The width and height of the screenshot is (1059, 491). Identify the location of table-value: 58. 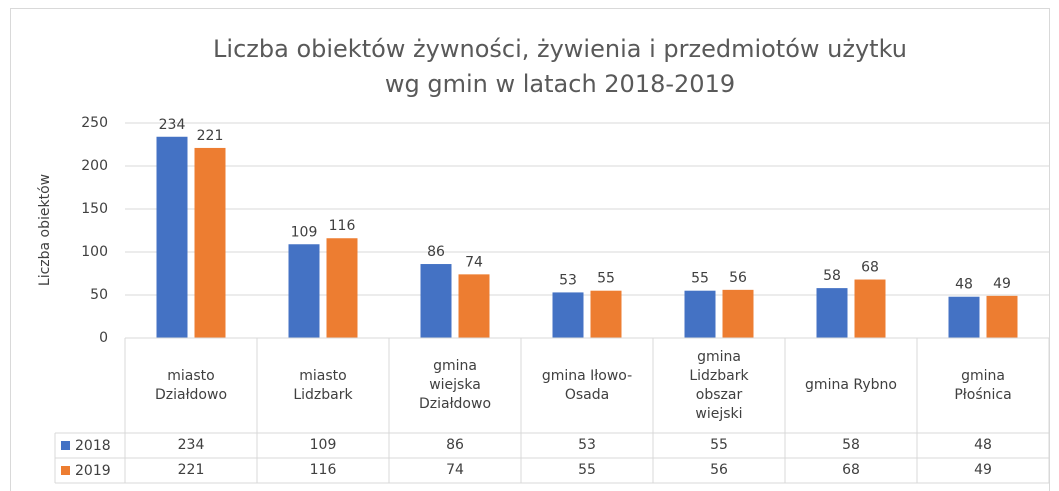
(851, 445).